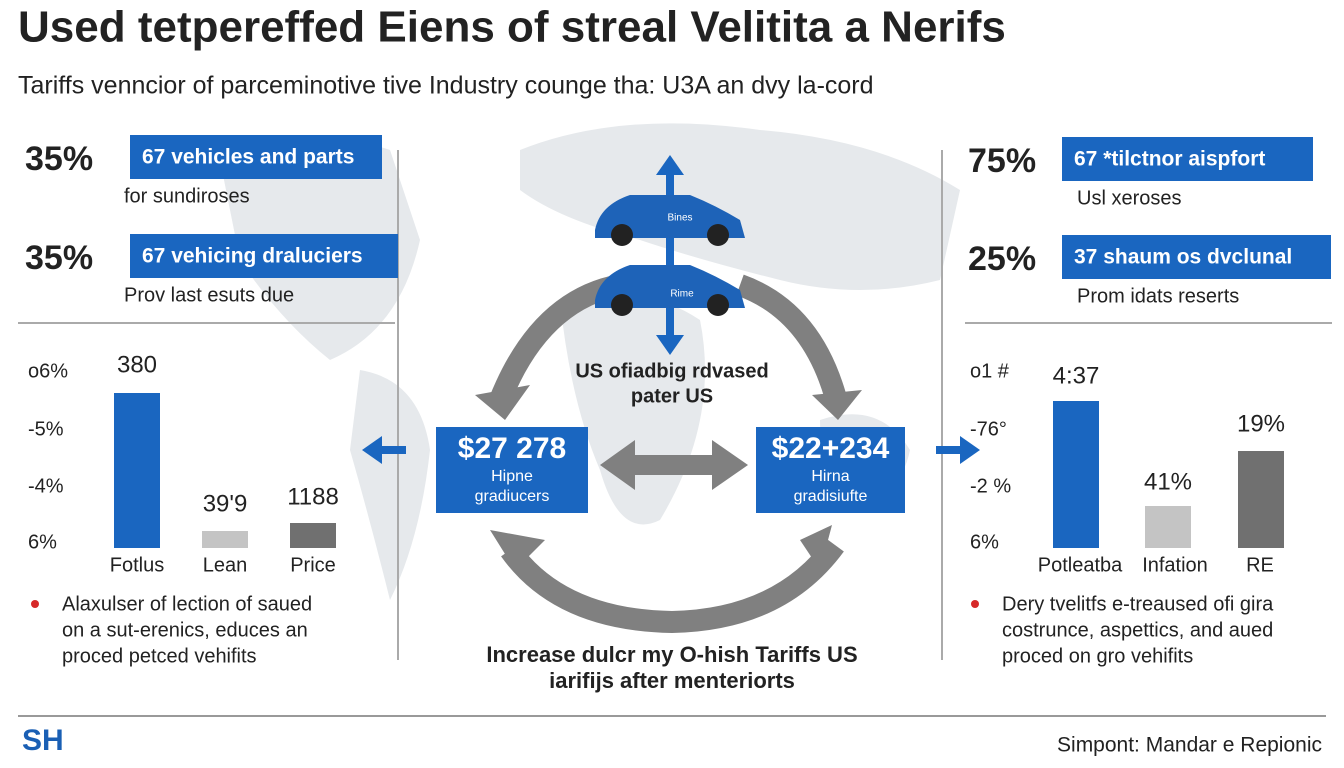 This screenshot has width=1344, height=768. What do you see at coordinates (990, 371) in the screenshot?
I see `axis-label: o1 #` at bounding box center [990, 371].